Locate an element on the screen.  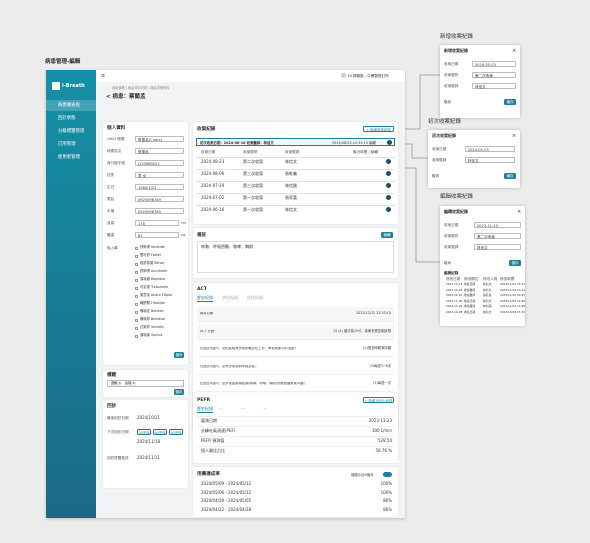
table-cell: 林信文 is located at coordinates (291, 209).